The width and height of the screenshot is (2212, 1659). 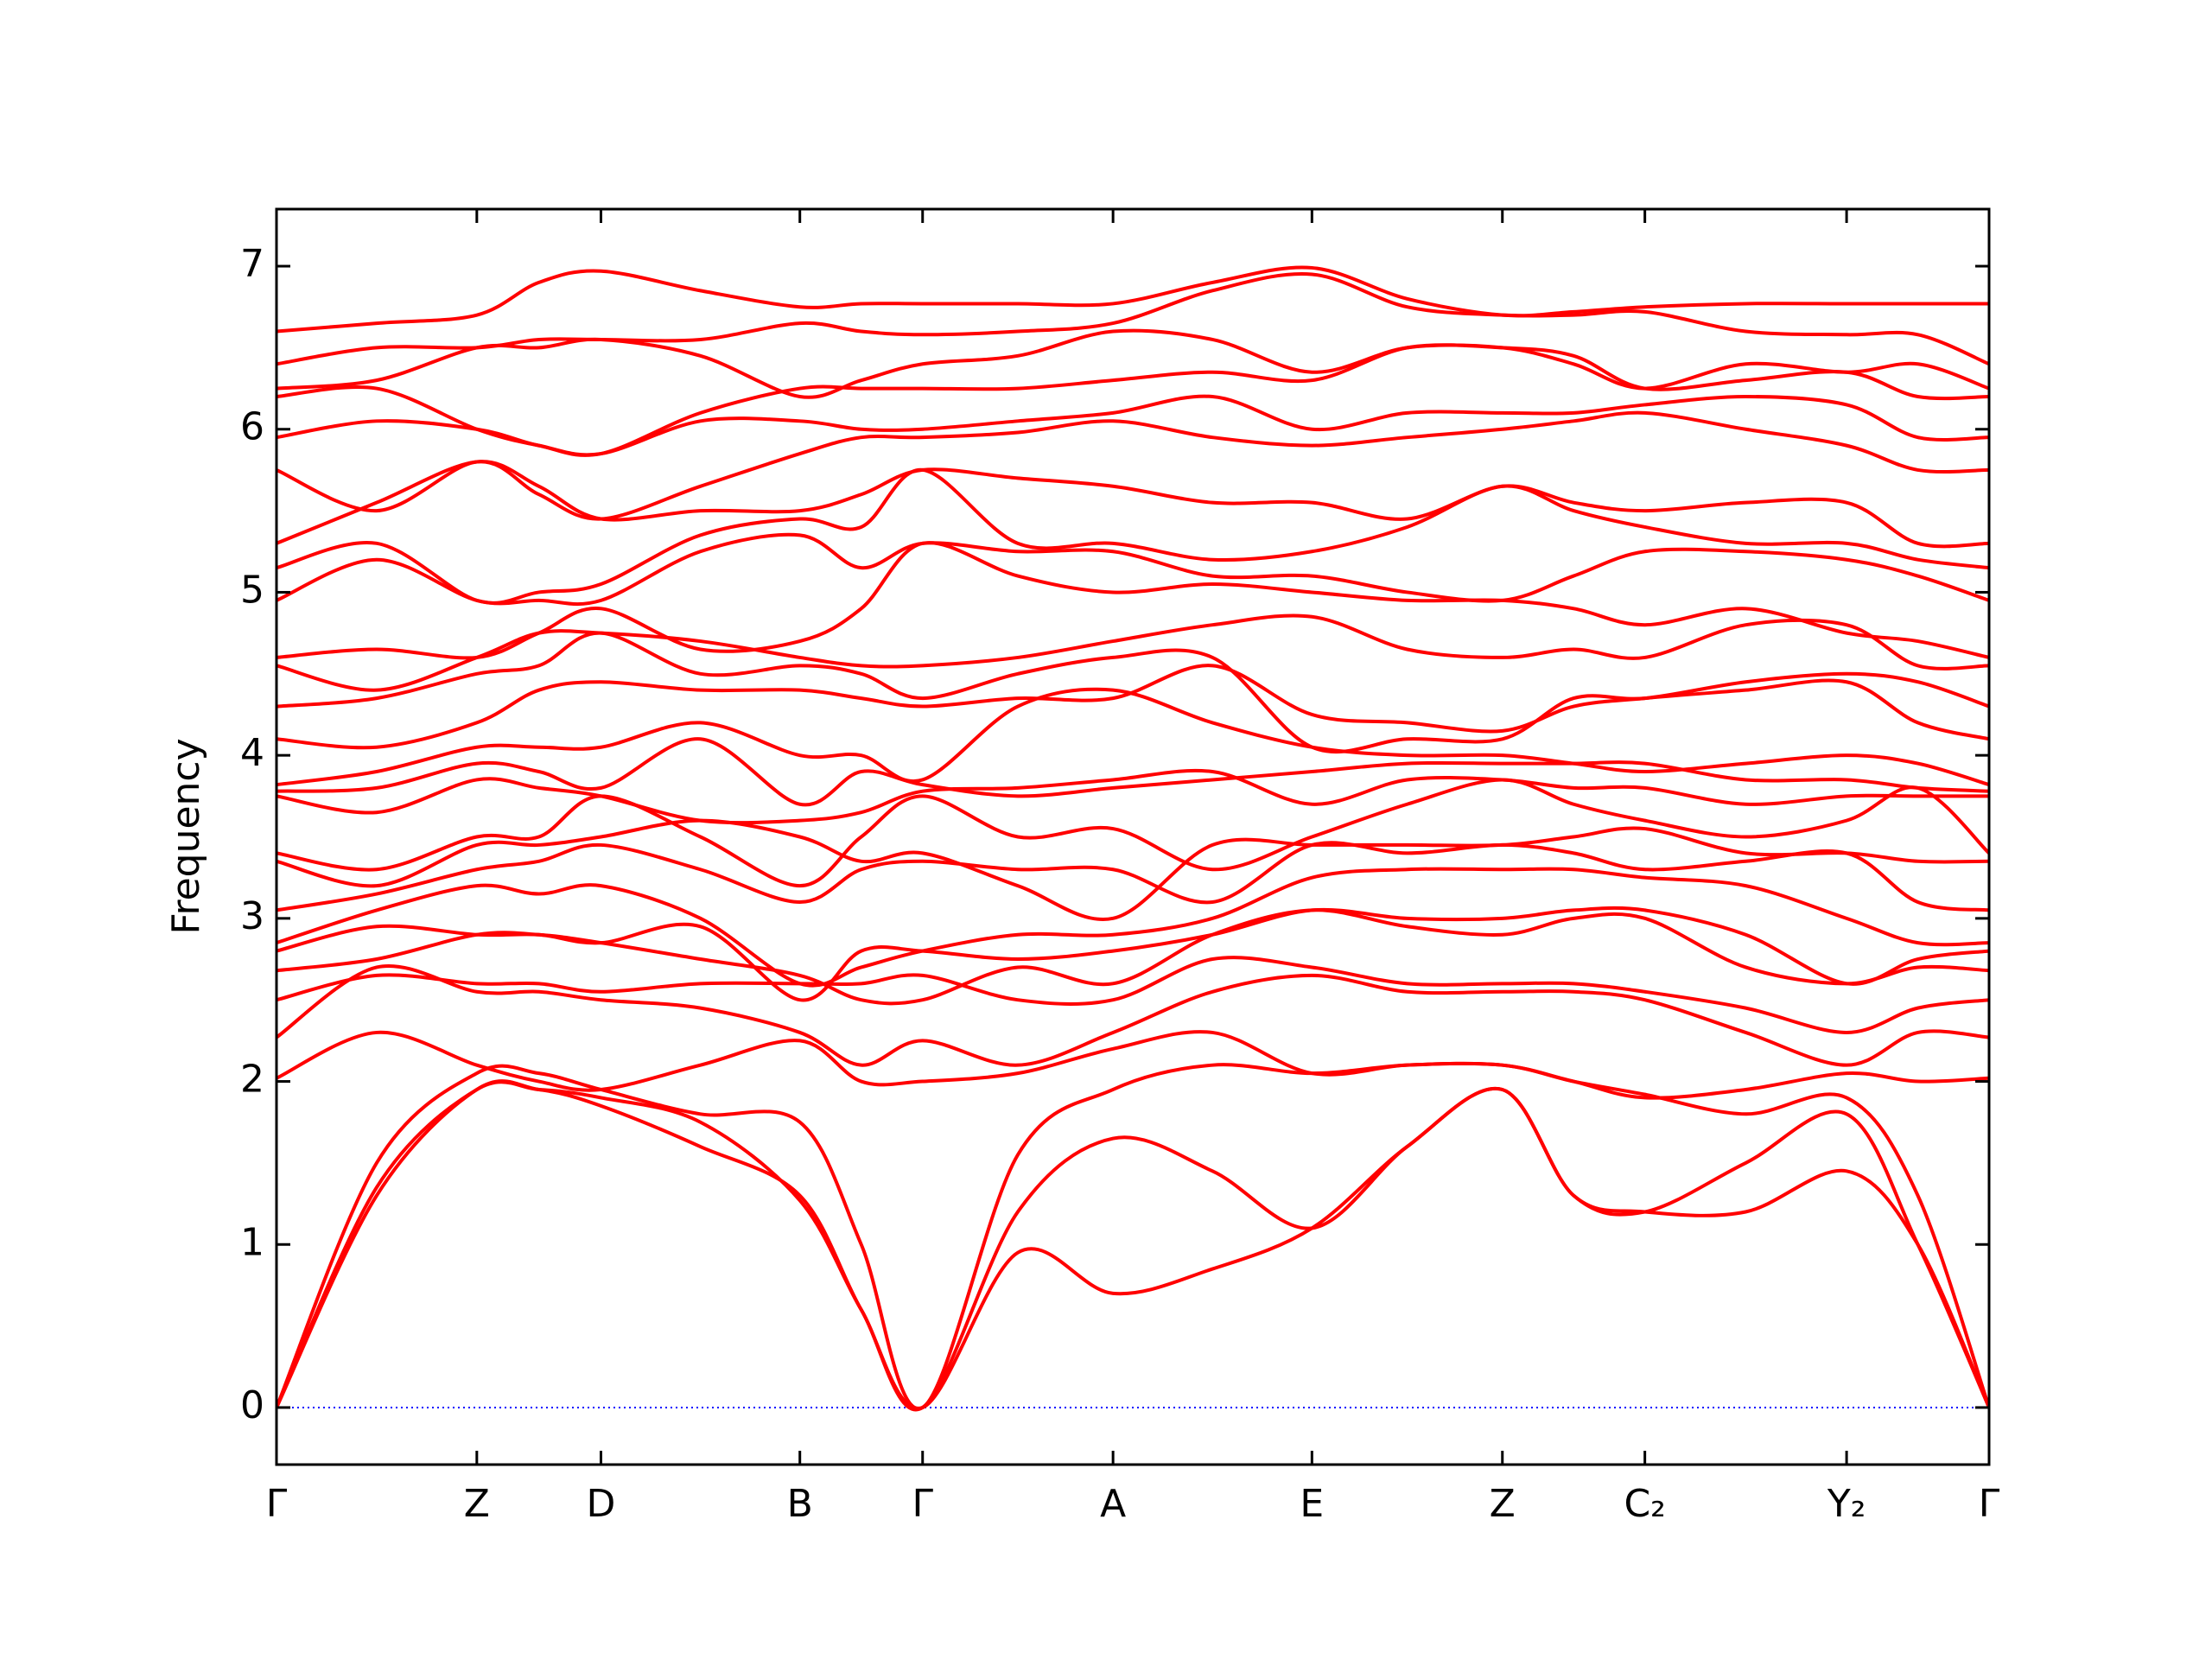 What do you see at coordinates (601, 1504) in the screenshot?
I see `x-tick-label: D` at bounding box center [601, 1504].